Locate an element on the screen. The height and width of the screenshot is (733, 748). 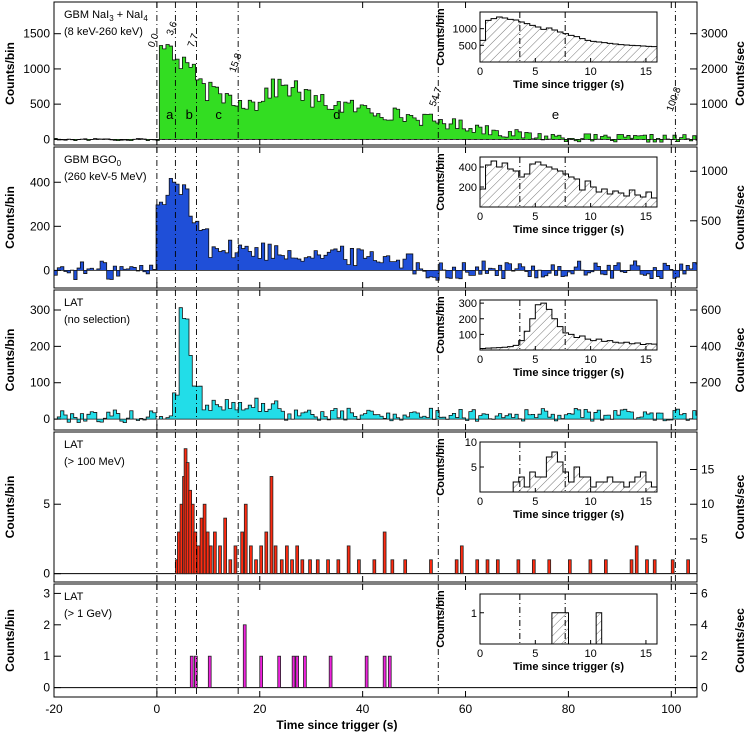
time-marker-label: 7.7 is located at coordinates (193, 40).